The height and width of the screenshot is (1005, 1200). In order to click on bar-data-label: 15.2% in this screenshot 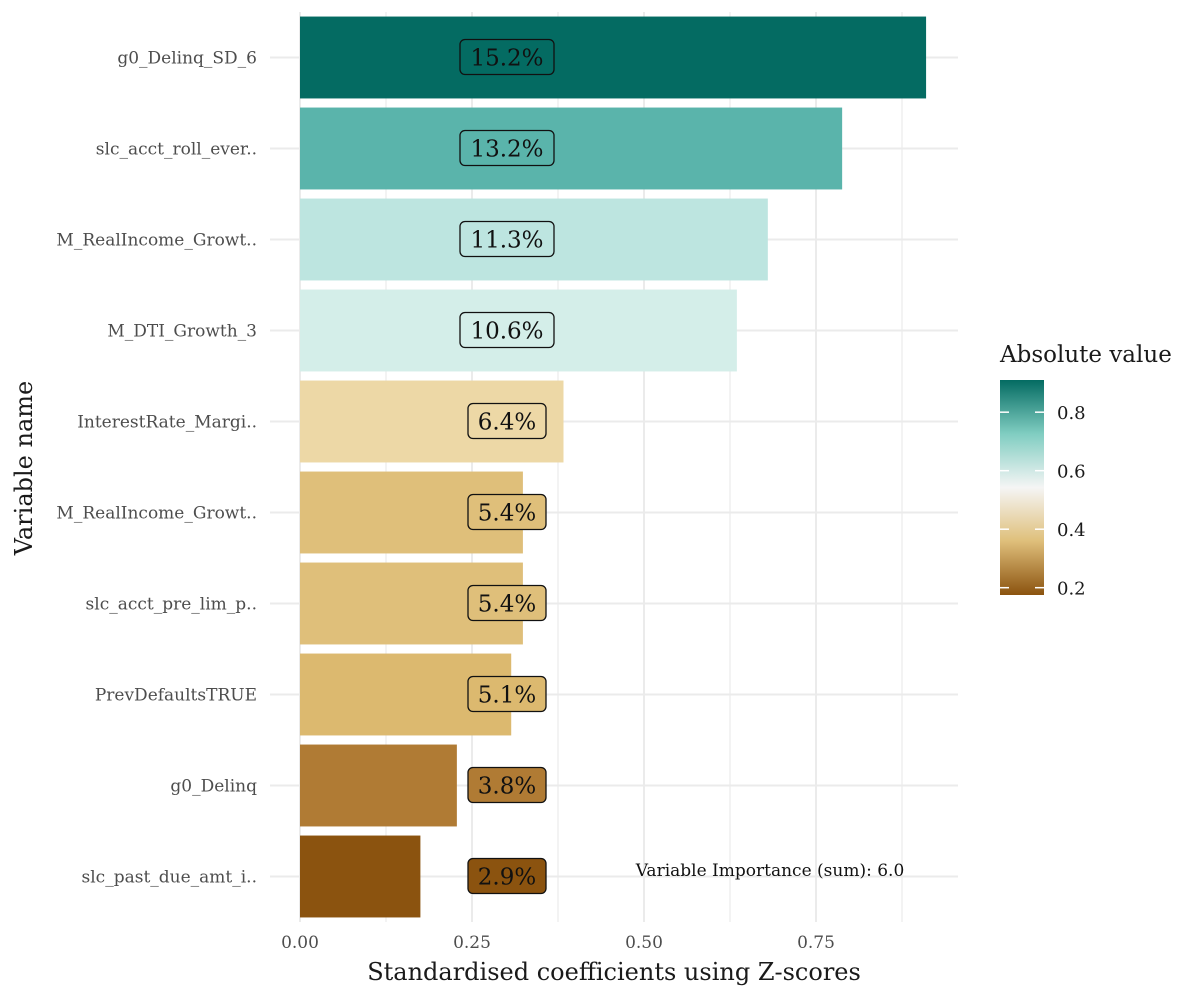, I will do `click(507, 57)`.